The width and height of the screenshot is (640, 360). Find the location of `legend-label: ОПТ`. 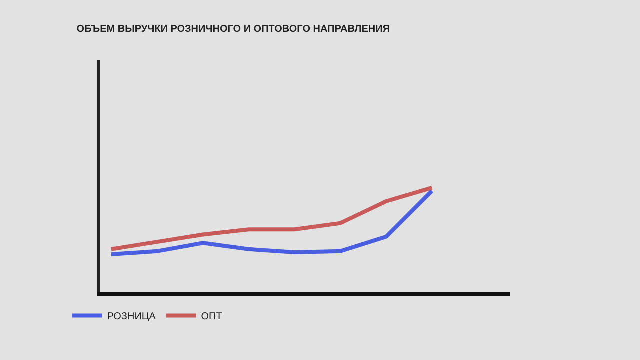

legend-label: ОПТ is located at coordinates (211, 317).